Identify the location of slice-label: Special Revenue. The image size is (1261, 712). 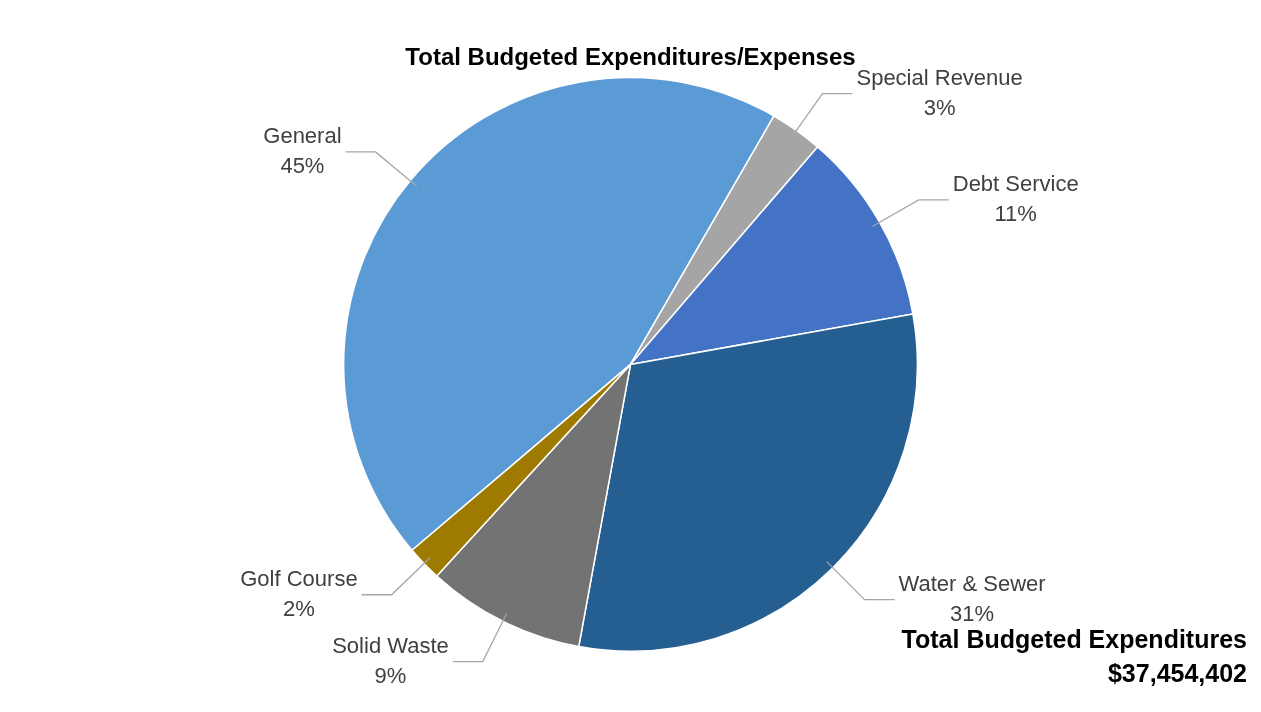
(939, 77).